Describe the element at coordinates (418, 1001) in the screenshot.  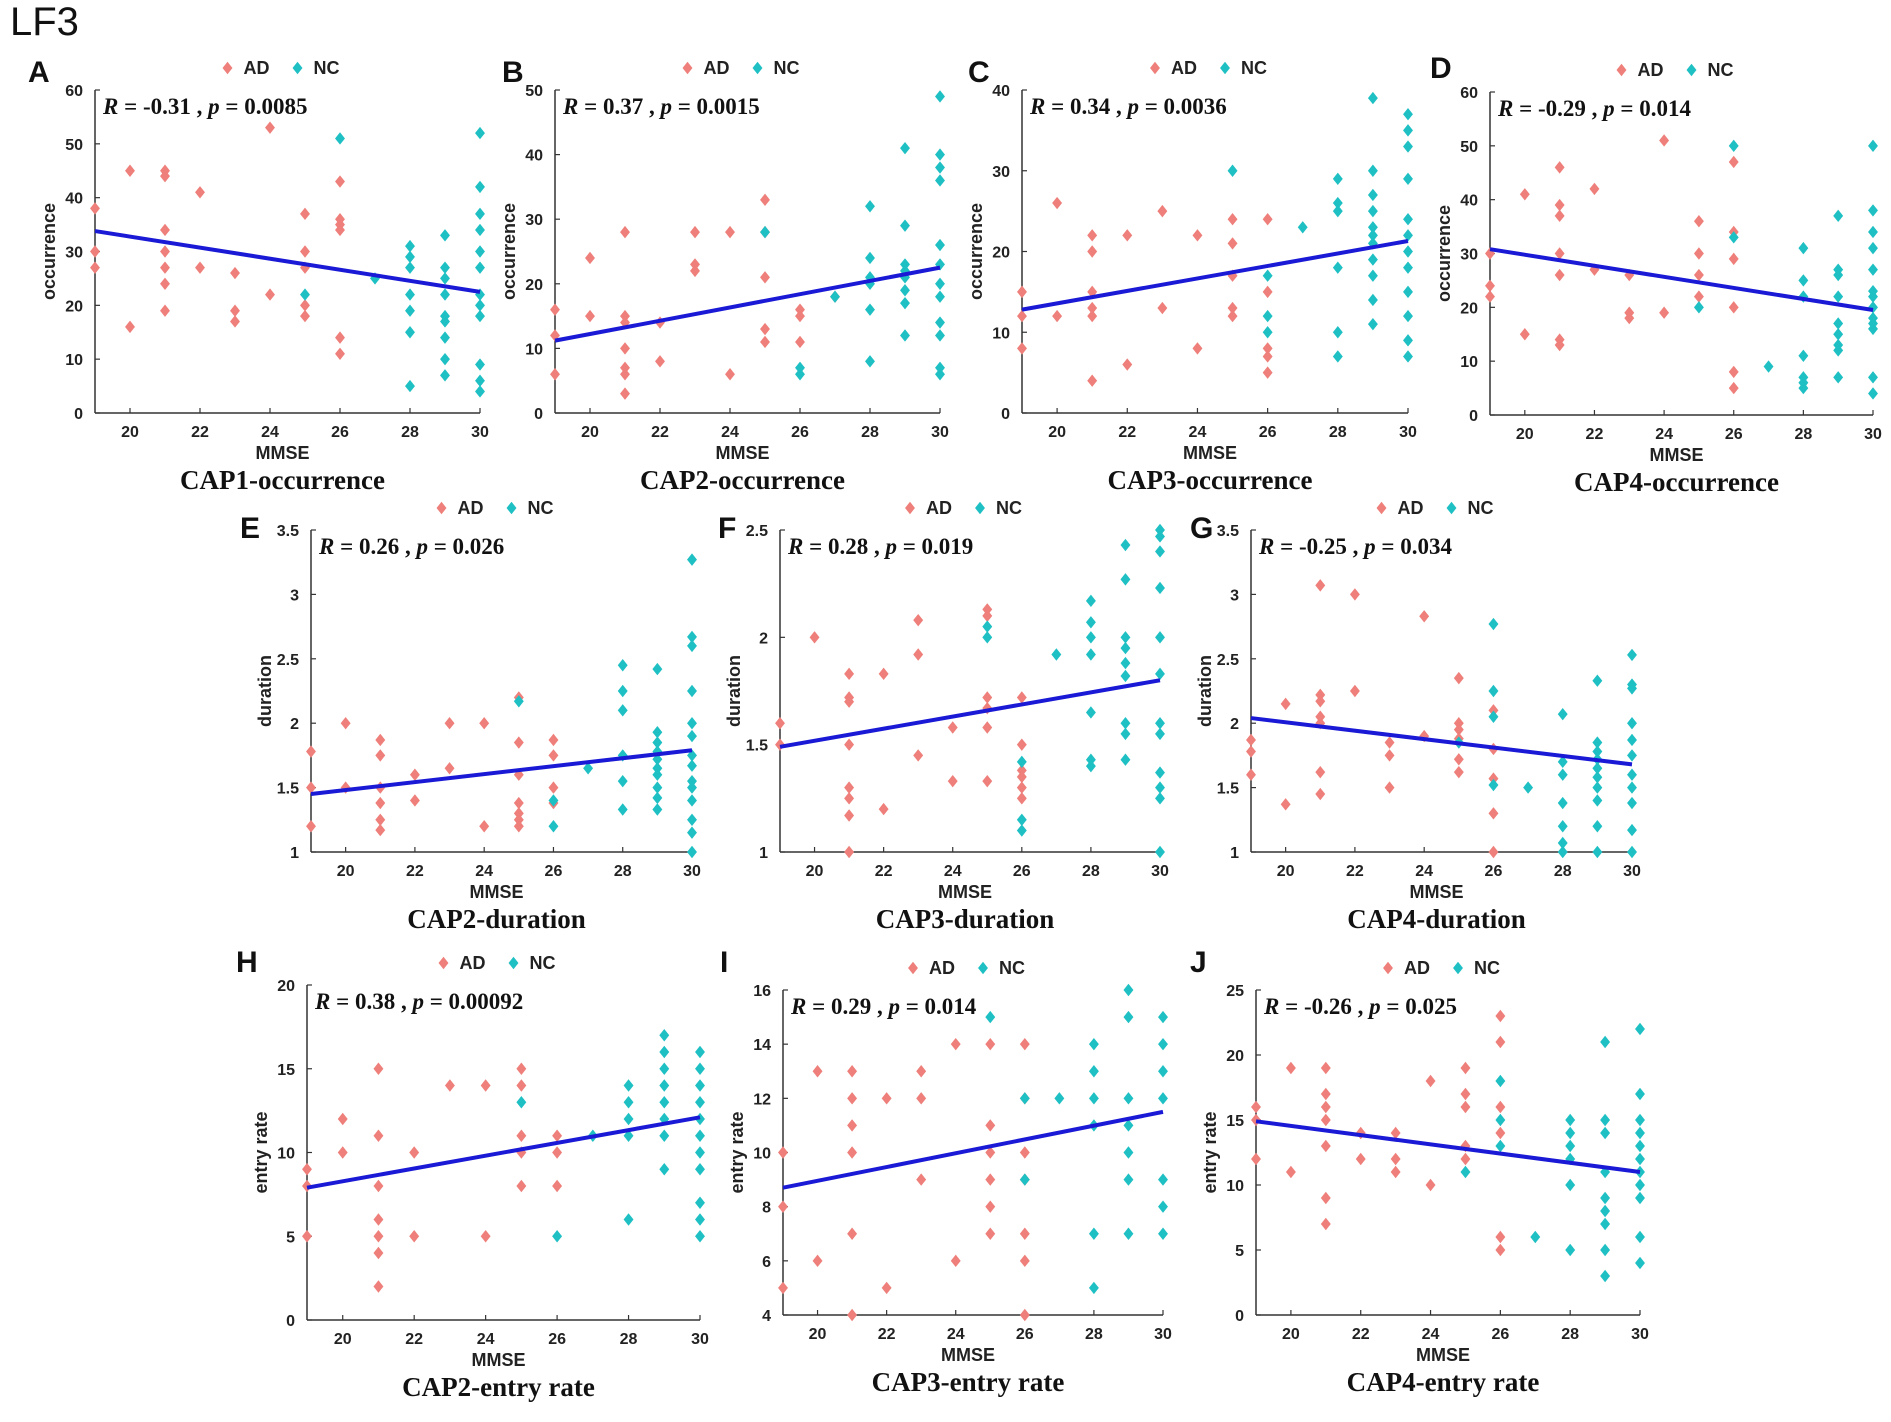
I see `stat-annotation: R = 0.38 , p = 0.00092` at that location.